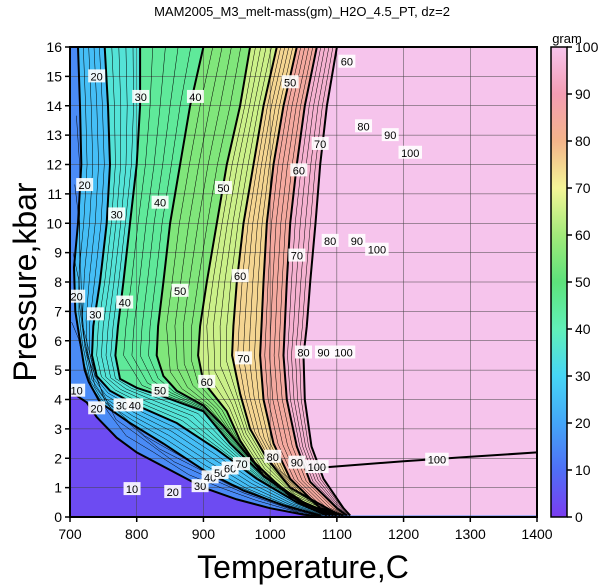 The height and width of the screenshot is (587, 603). Describe the element at coordinates (54, 165) in the screenshot. I see `y-tick-label: 12` at that location.